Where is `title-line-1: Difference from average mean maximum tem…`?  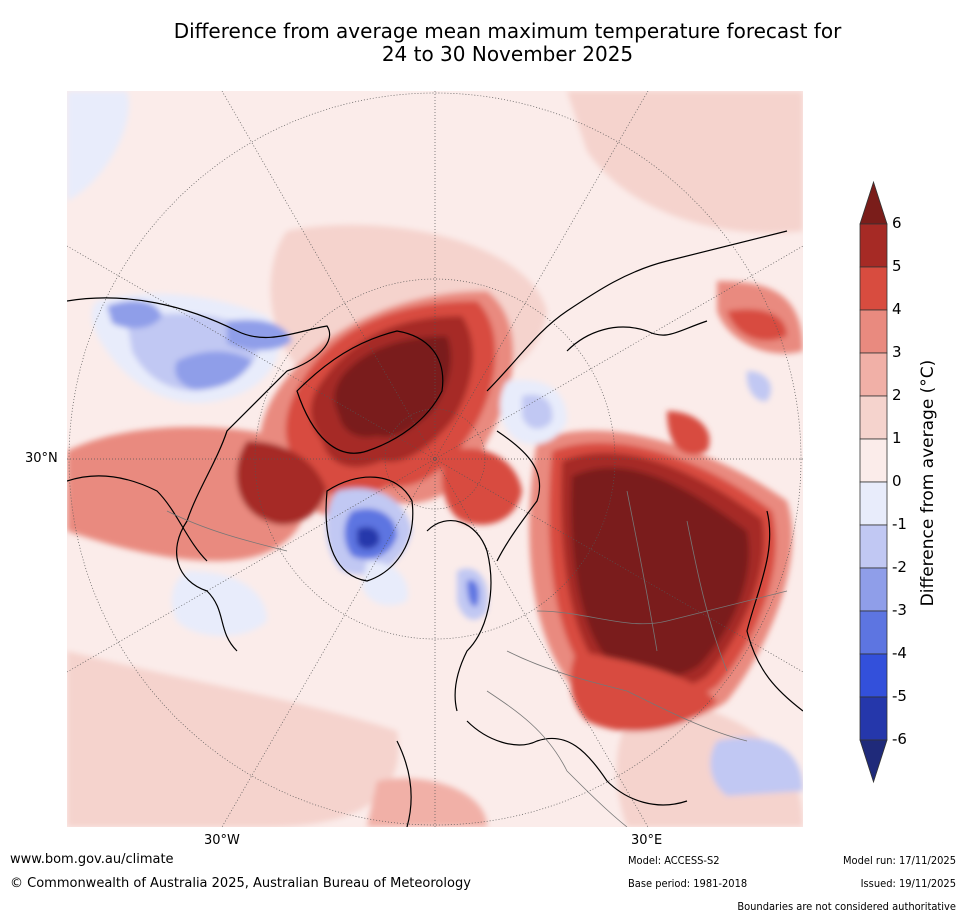 title-line-1: Difference from average mean maximum tem… is located at coordinates (507, 31).